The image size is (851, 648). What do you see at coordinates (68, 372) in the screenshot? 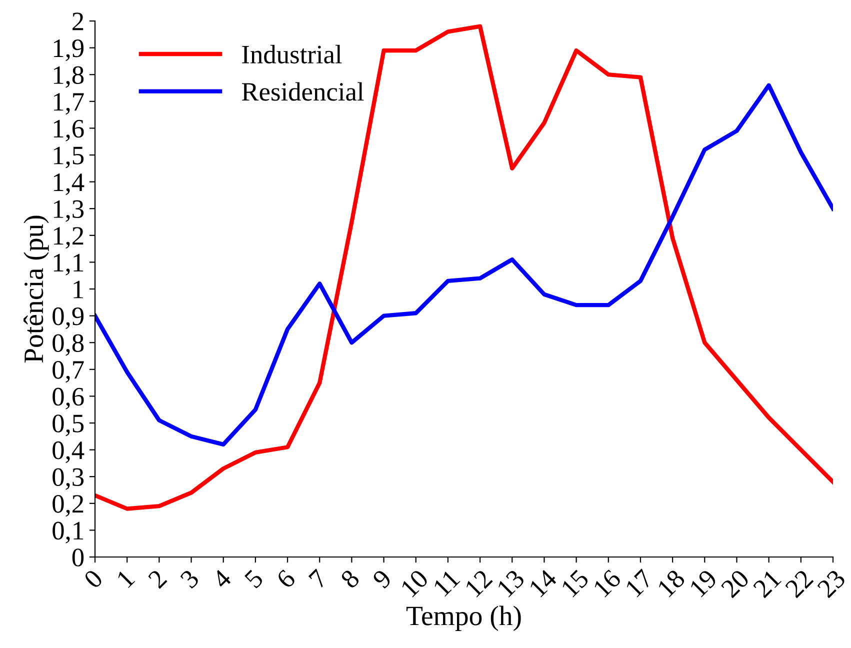
I see `y-tick-label: 0,7` at bounding box center [68, 372].